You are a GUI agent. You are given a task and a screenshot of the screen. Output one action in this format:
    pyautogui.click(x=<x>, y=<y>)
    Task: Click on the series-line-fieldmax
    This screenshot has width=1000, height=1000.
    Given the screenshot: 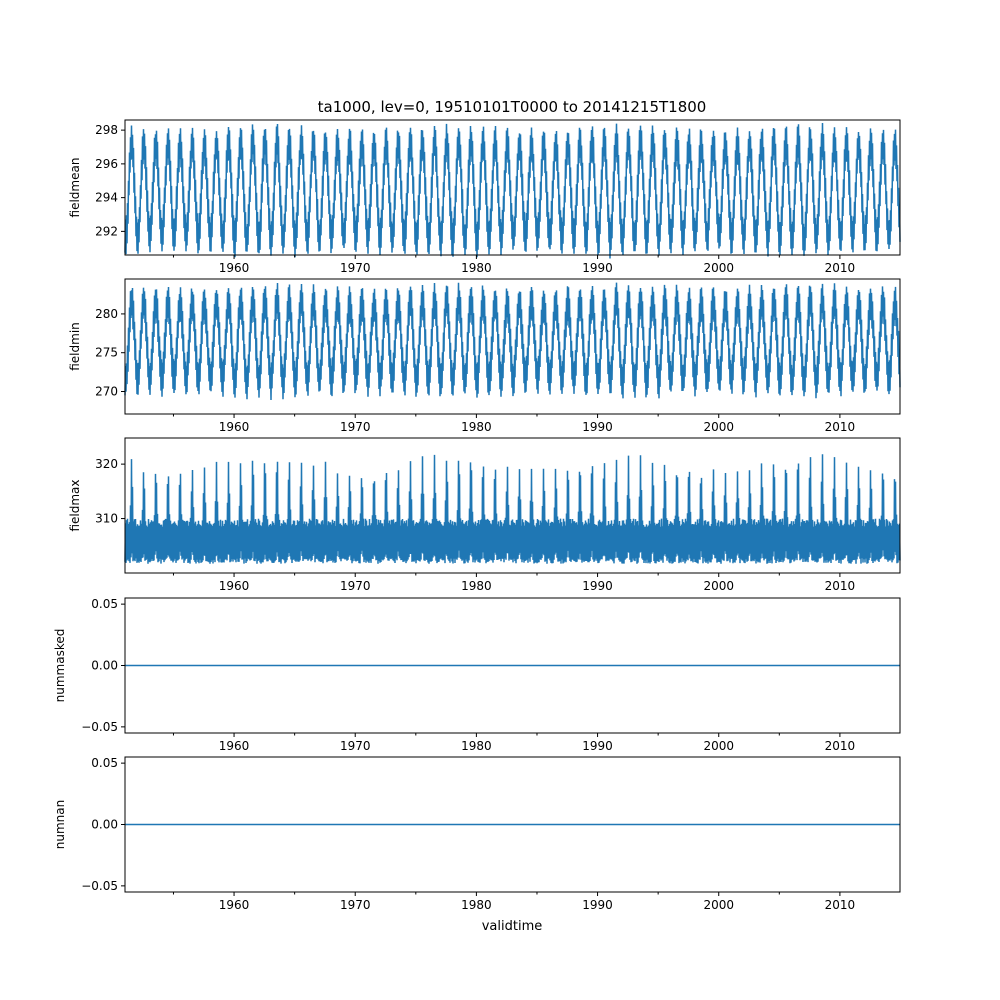 What is the action you would take?
    pyautogui.click(x=512, y=509)
    